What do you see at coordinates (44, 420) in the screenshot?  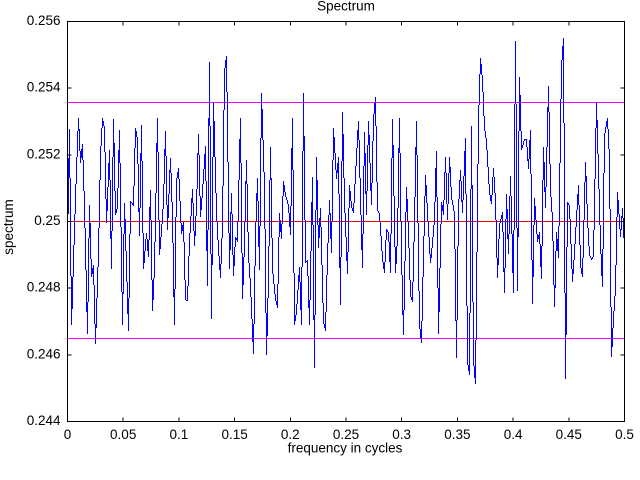 I see `svg-text: 0.244` at bounding box center [44, 420].